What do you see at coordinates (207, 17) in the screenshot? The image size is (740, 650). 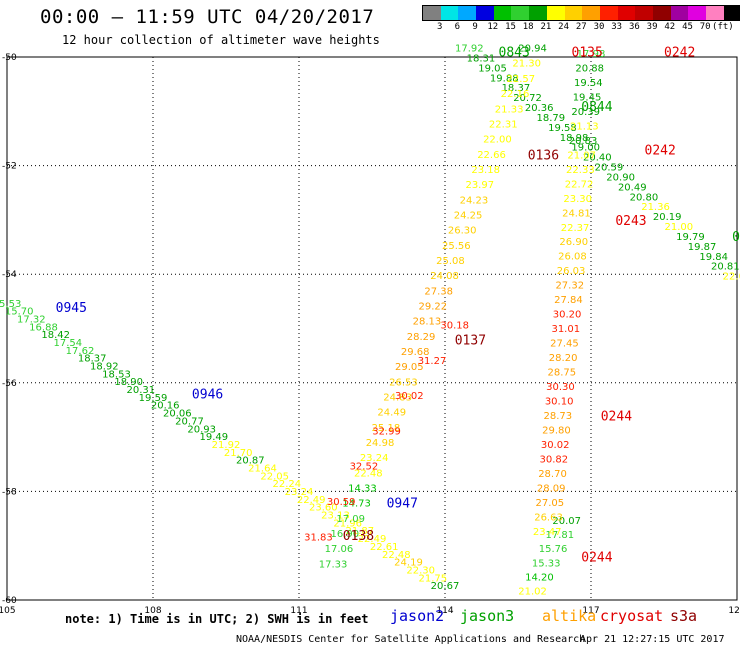 I see `map-title: 00:00 — 11:59 UTC 04/20/2017` at bounding box center [207, 17].